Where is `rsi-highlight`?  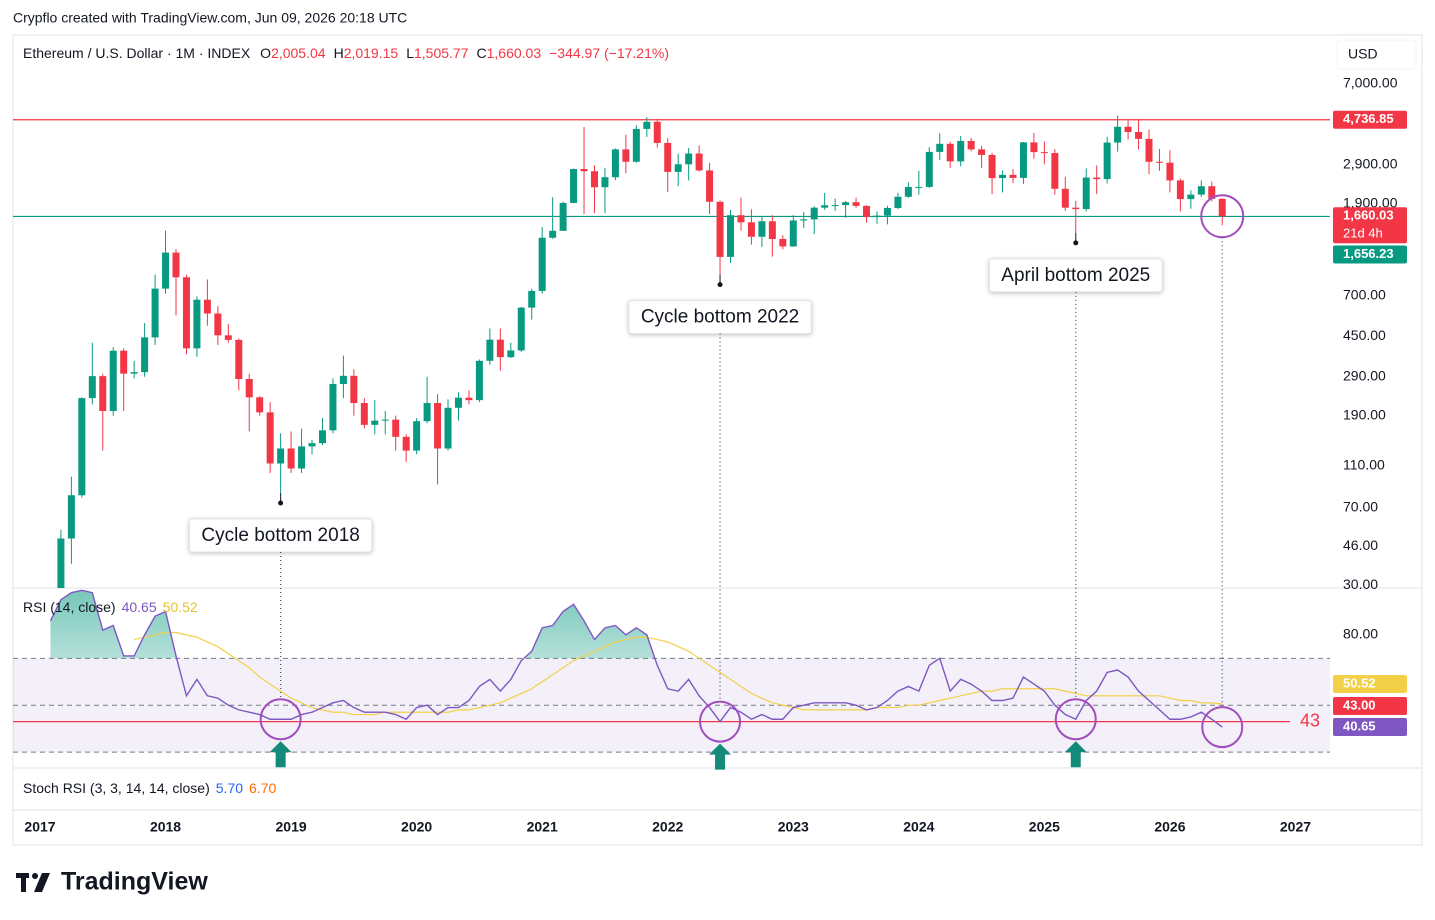 rsi-highlight is located at coordinates (720, 721).